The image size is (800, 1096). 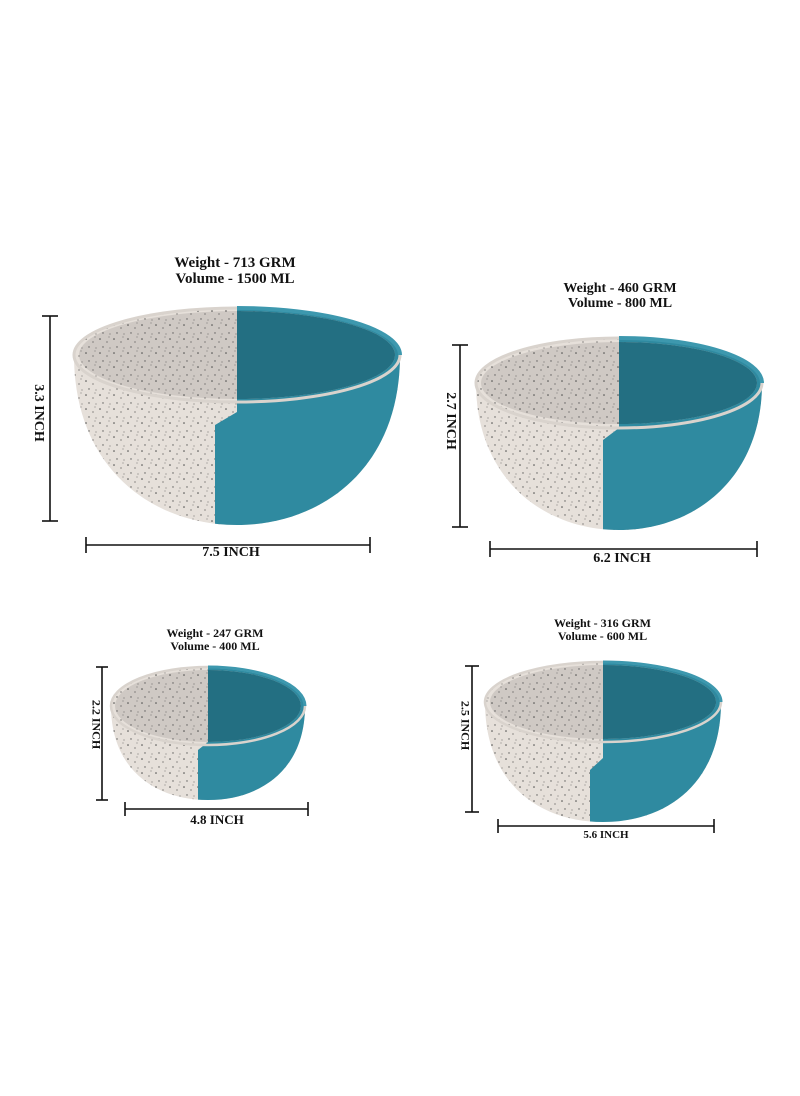 I want to click on bowl-medium-width: 5.6 INCH, so click(x=606, y=835).